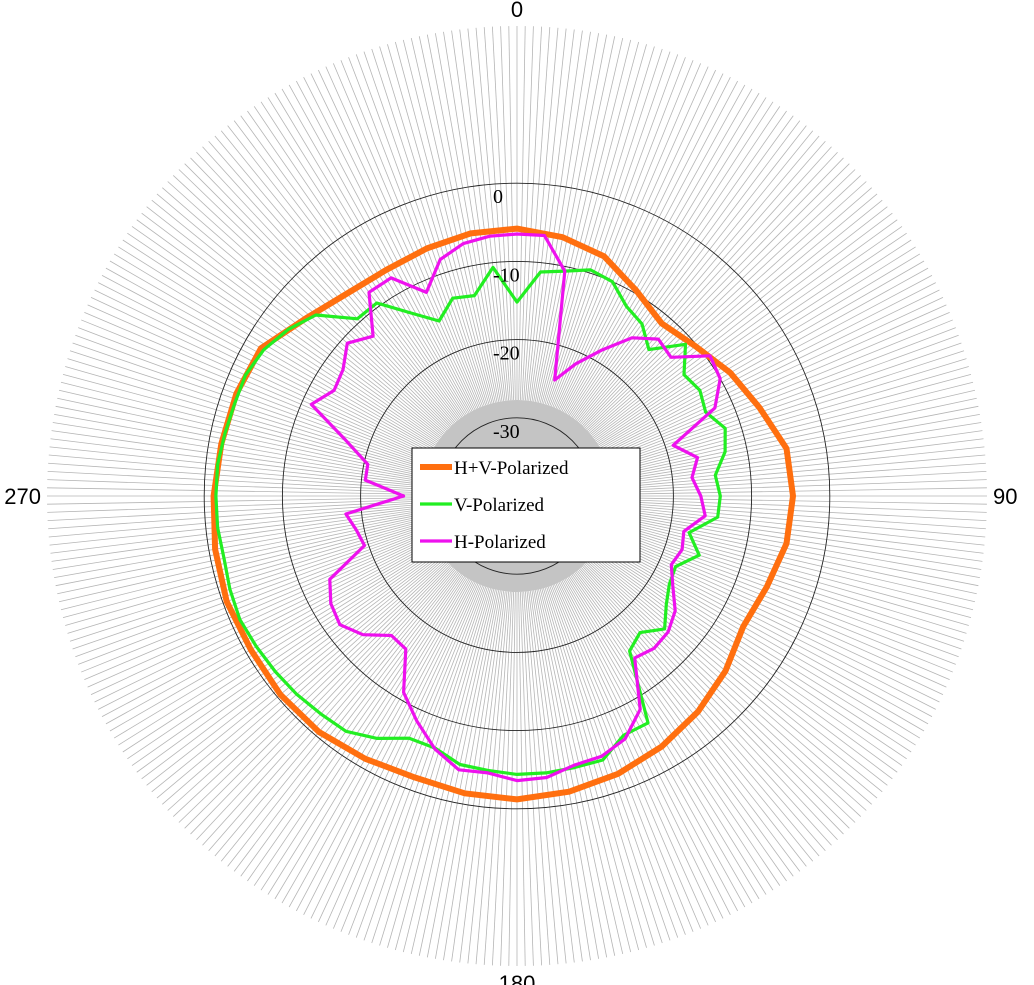 This screenshot has width=1034, height=985. What do you see at coordinates (517, 496) in the screenshot?
I see `grid-ring` at bounding box center [517, 496].